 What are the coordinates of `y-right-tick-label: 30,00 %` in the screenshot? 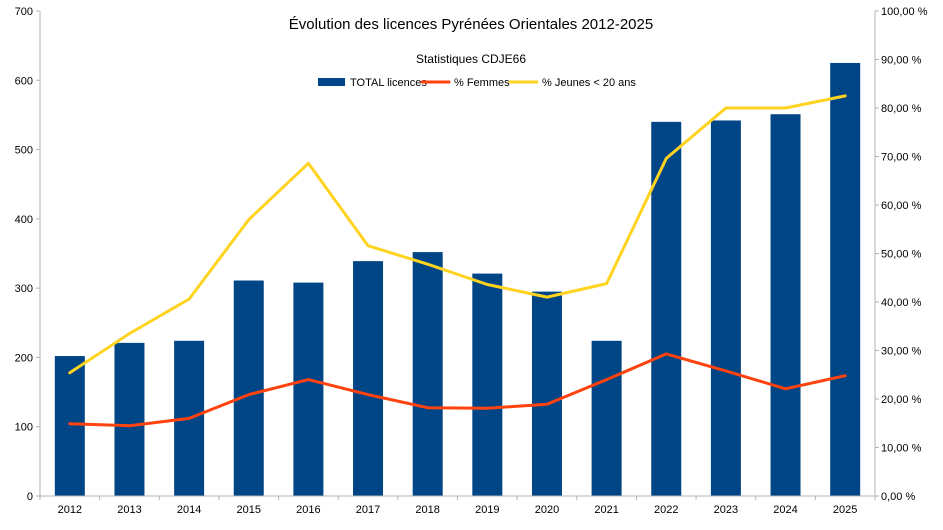 It's located at (901, 352).